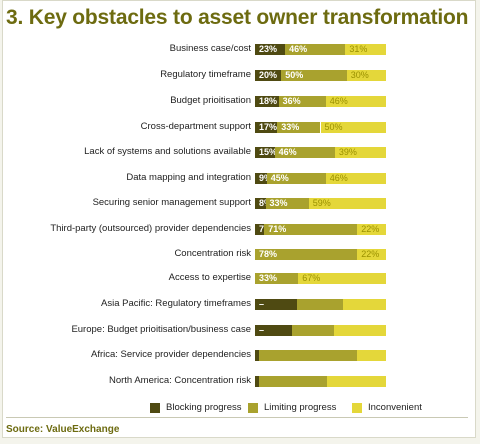 The height and width of the screenshot is (444, 480). I want to click on legend-label-limiting: Limiting progress, so click(300, 407).